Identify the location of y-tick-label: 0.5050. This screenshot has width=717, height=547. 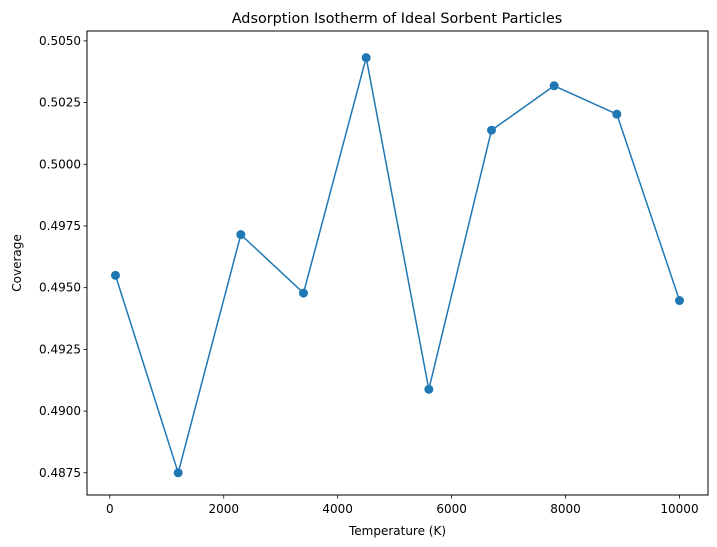
(60, 41).